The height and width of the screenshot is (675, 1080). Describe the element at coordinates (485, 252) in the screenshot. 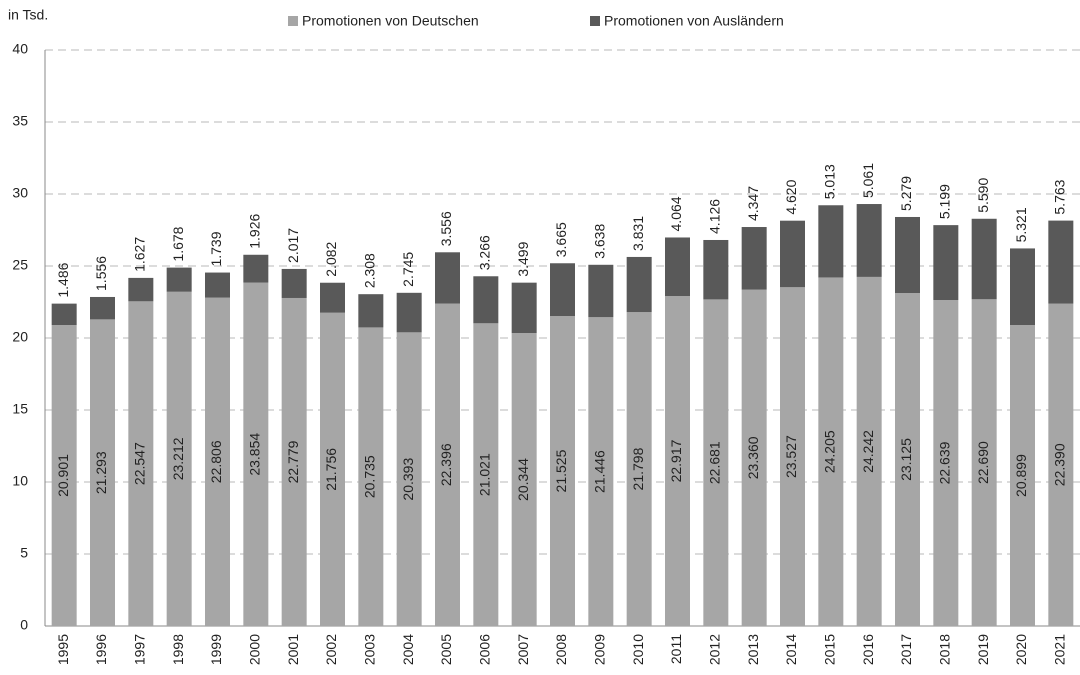

I see `data-label: 3.266` at that location.